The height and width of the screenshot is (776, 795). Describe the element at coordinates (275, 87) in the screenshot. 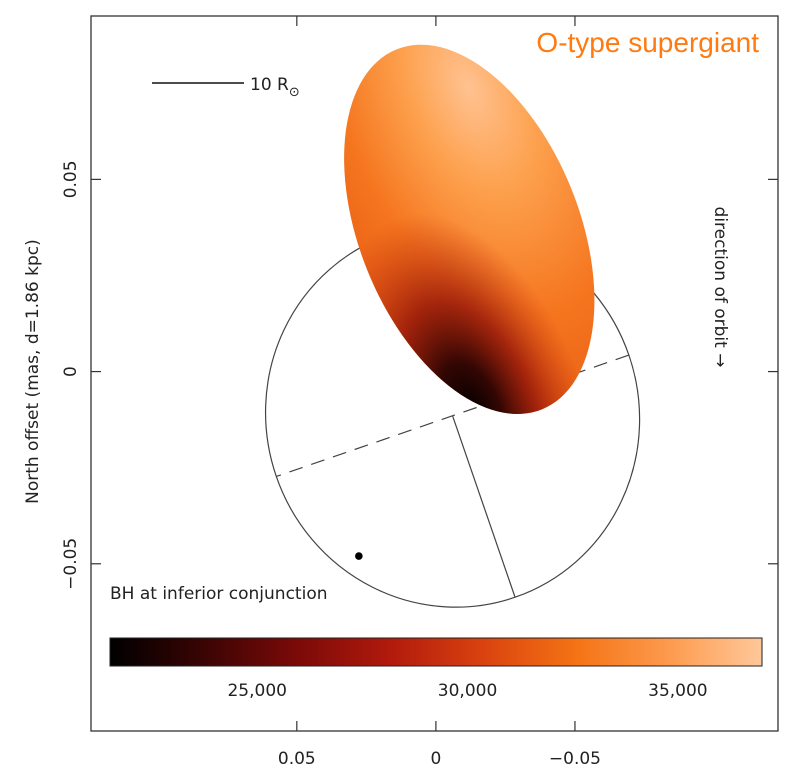

I see `scale-bar-label: 10 R⊙` at that location.